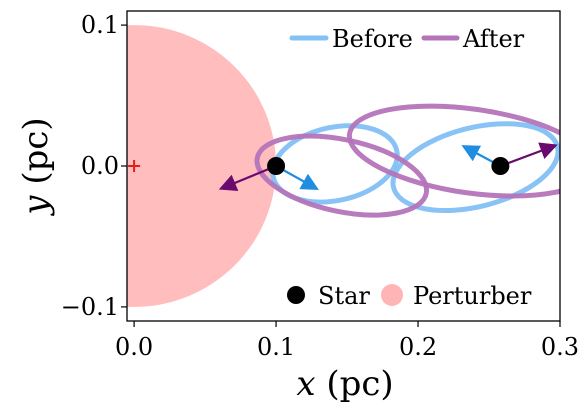 This screenshot has width=582, height=405. Describe the element at coordinates (100, 25) in the screenshot. I see `y-tick-label: 0.1` at that location.